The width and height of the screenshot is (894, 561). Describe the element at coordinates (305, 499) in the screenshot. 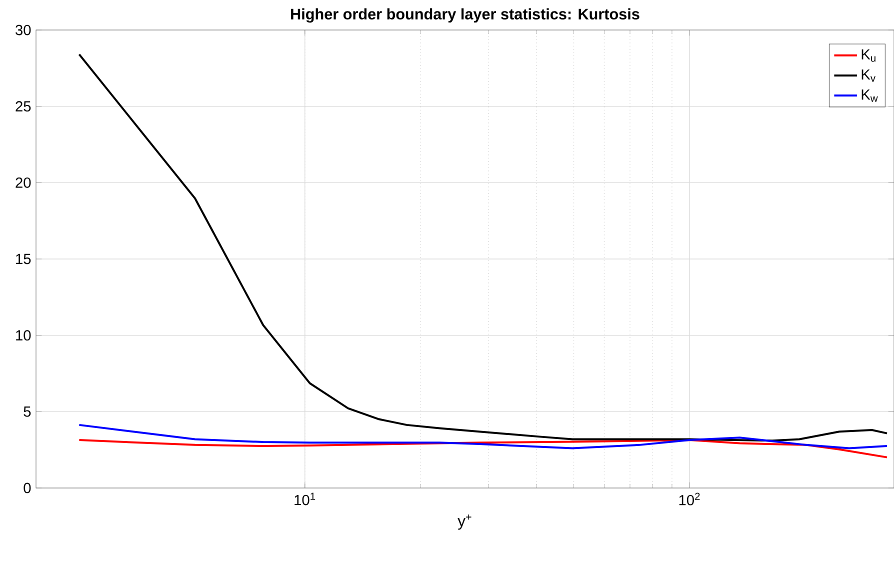

I see `x-tick-label: 10$^{1}$` at that location.